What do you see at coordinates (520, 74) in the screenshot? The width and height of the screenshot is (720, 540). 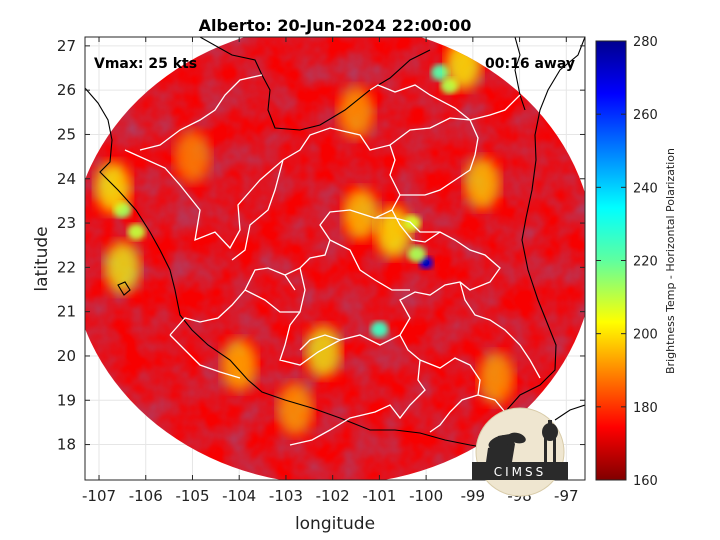 I see `coastline-northeast` at bounding box center [520, 74].